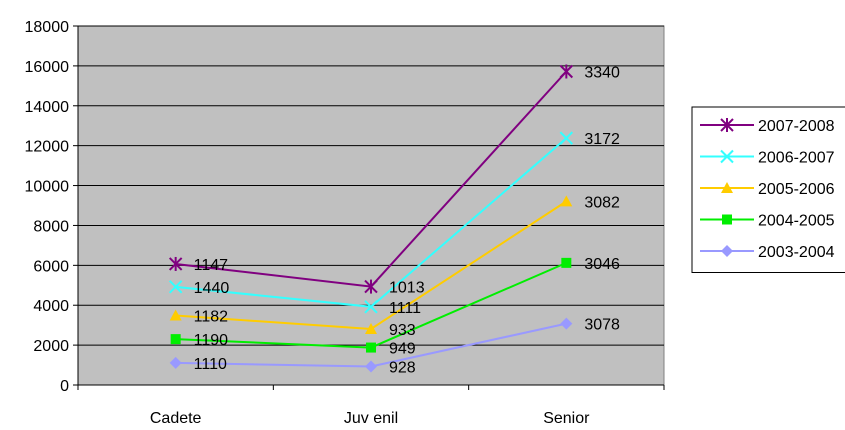  Describe the element at coordinates (796, 252) in the screenshot. I see `legend-label: 2003-2004` at that location.